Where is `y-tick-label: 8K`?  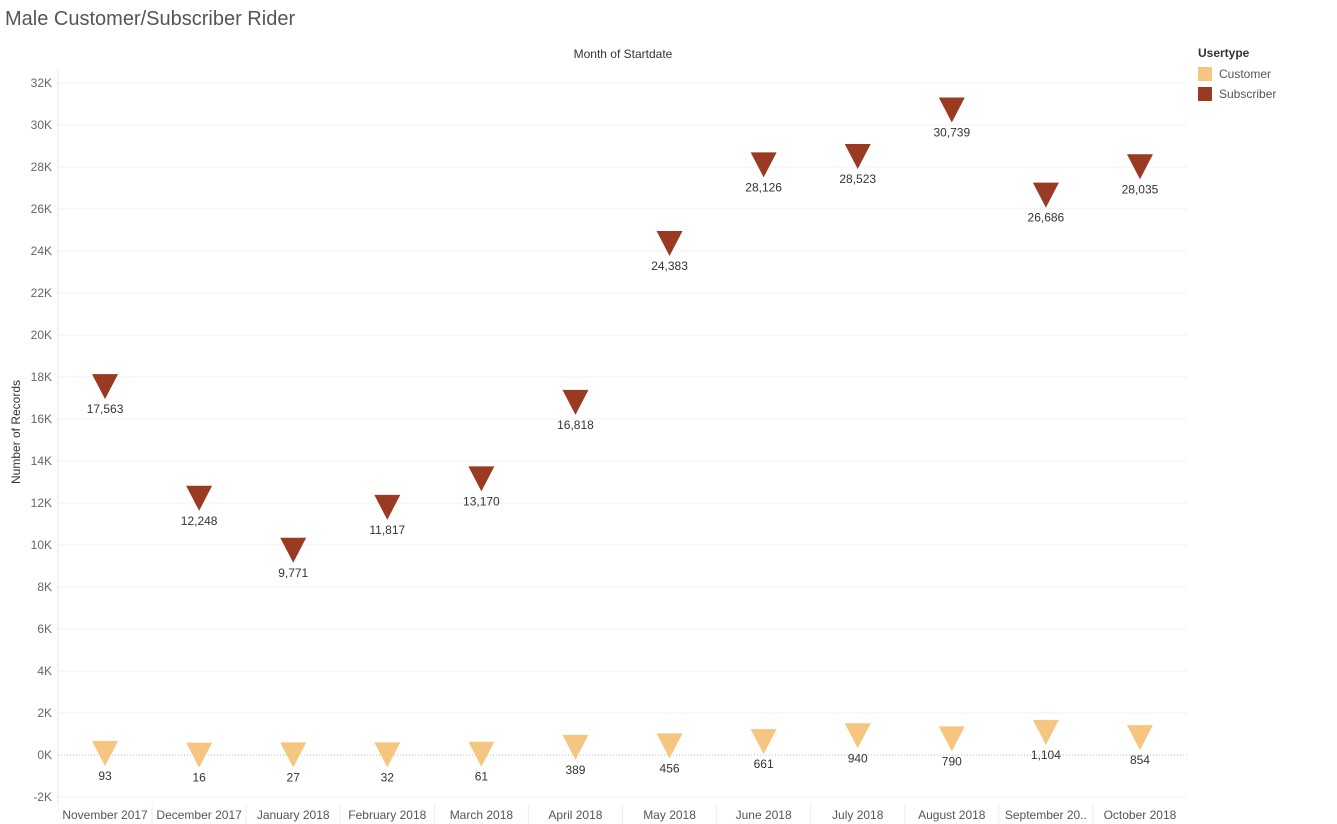
y-tick-label: 8K is located at coordinates (44, 587).